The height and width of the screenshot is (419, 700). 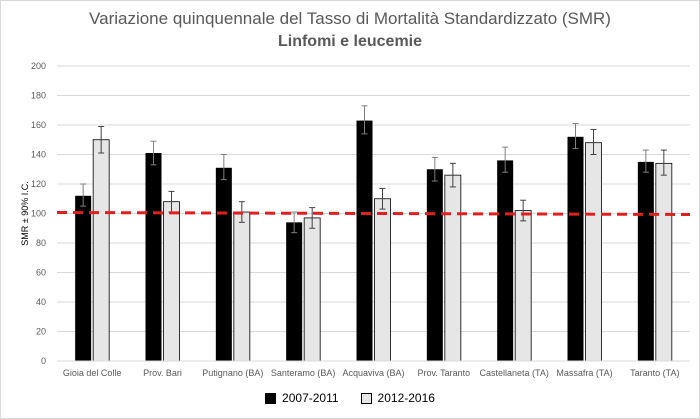 I want to click on y-tick-label-0: 0, so click(x=43, y=361).